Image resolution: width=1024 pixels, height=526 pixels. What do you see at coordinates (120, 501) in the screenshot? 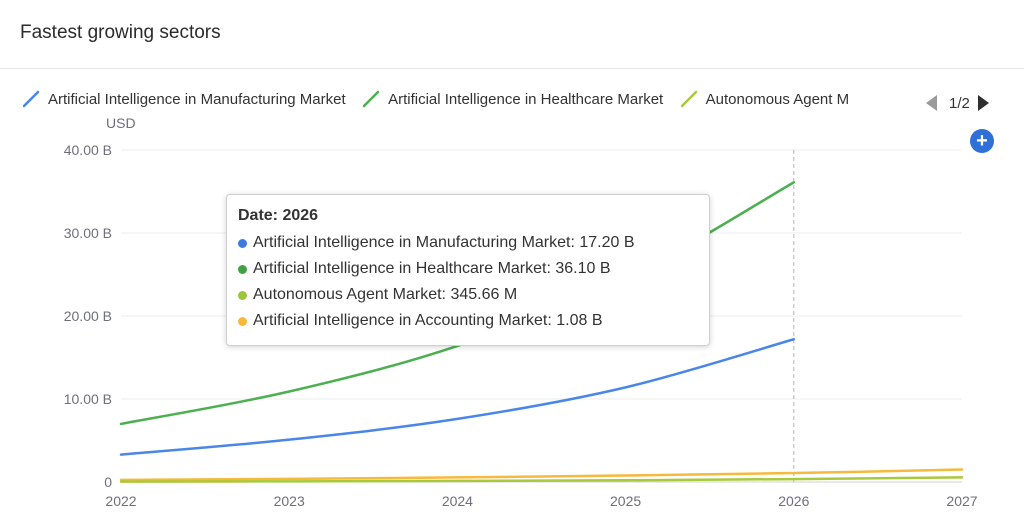
I see `x-tick-label: 2022` at bounding box center [120, 501].